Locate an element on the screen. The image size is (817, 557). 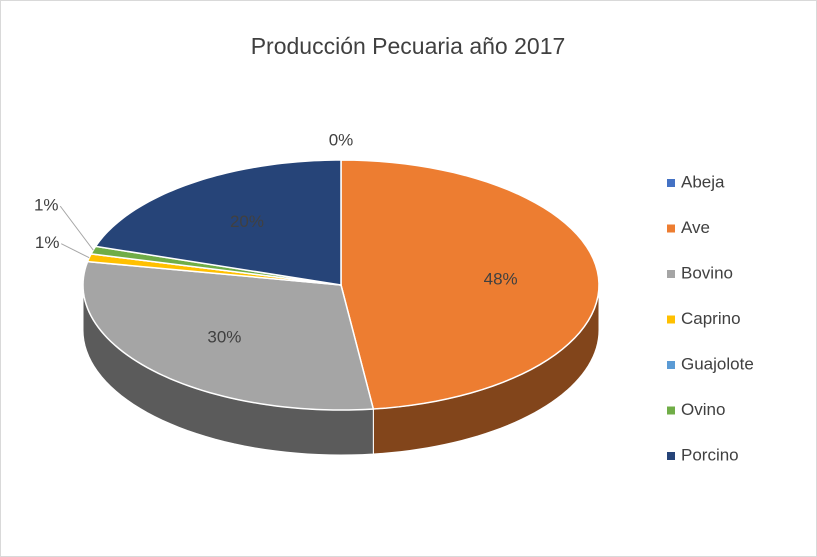
chart-title: Producción Pecuaria año 2017 is located at coordinates (408, 46).